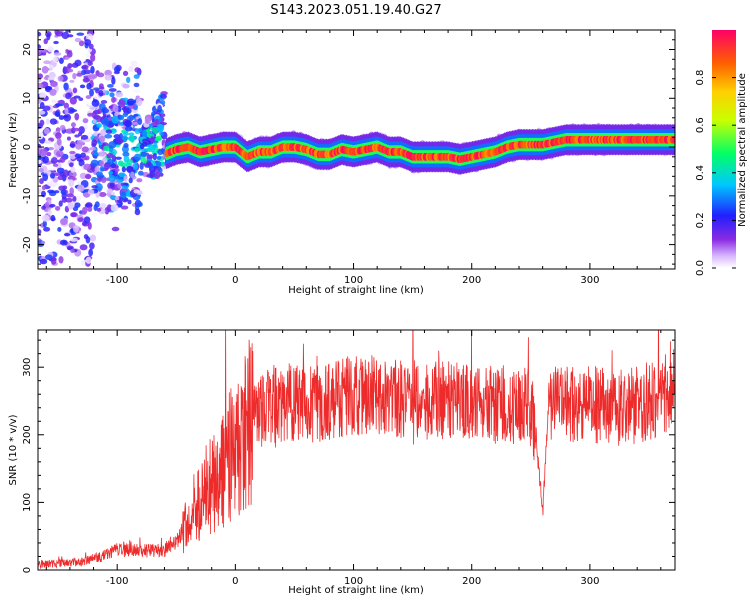  I want to click on spectrogram-ylabel: Frequency (Hz), so click(13, 150).